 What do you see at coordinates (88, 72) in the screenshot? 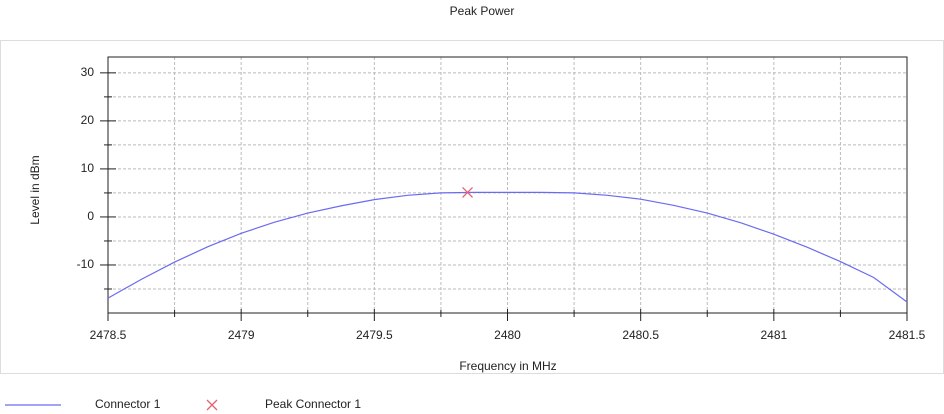
I see `y-tick-label: 30` at bounding box center [88, 72].